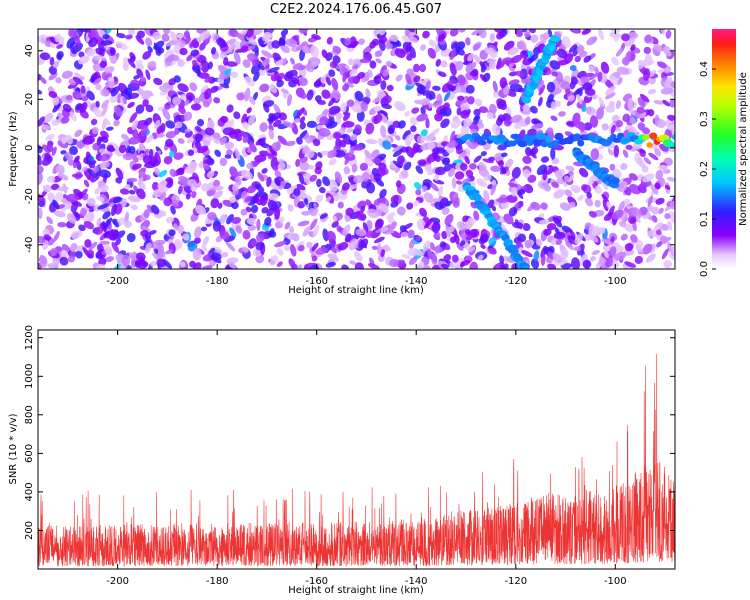 This screenshot has height=600, width=750. Describe the element at coordinates (13, 448) in the screenshot. I see `snr-y-axis-label: SNR (10 * v/v)` at that location.